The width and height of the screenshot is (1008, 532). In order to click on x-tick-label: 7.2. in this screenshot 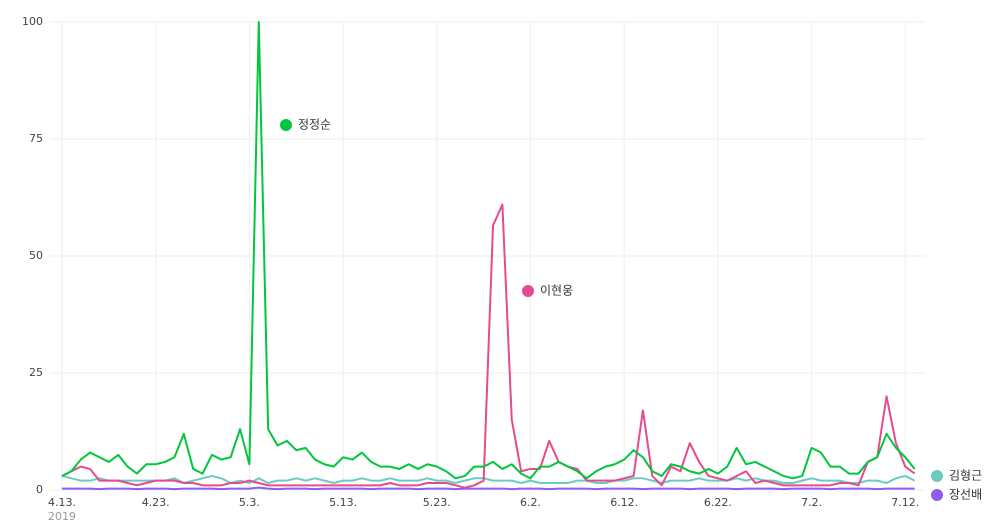, I will do `click(811, 502)`.